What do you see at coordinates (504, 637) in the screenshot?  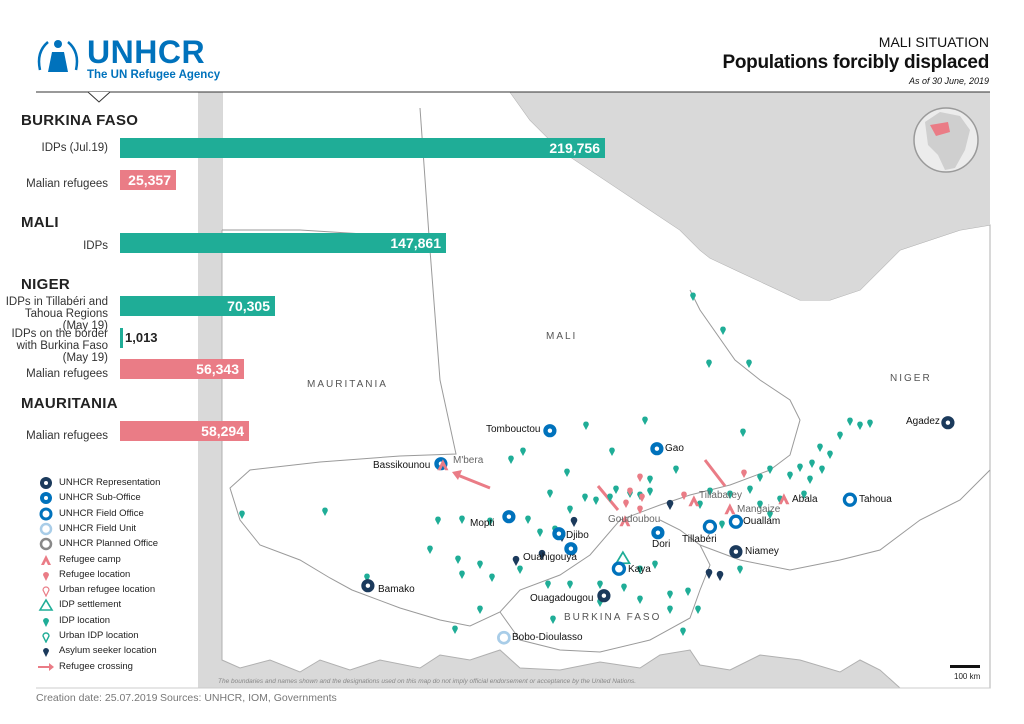 I see `unhcr-field-unit-icon` at bounding box center [504, 637].